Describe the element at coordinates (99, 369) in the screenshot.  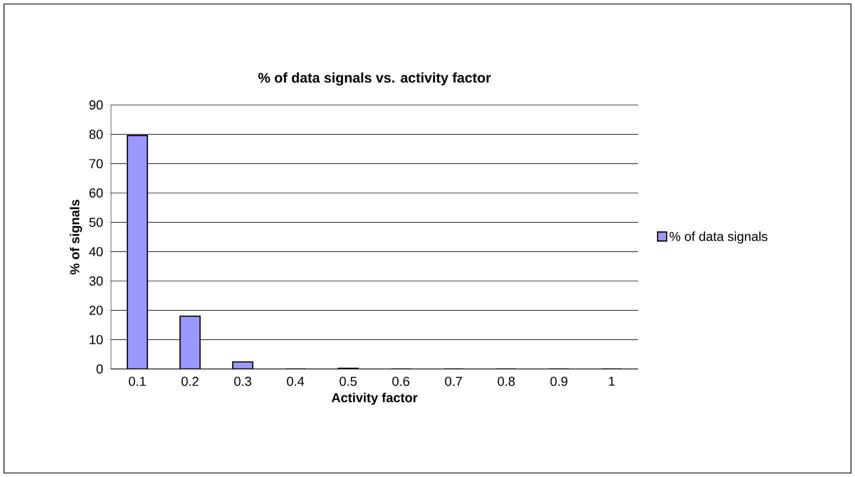
I see `y-tick-label: 0` at that location.